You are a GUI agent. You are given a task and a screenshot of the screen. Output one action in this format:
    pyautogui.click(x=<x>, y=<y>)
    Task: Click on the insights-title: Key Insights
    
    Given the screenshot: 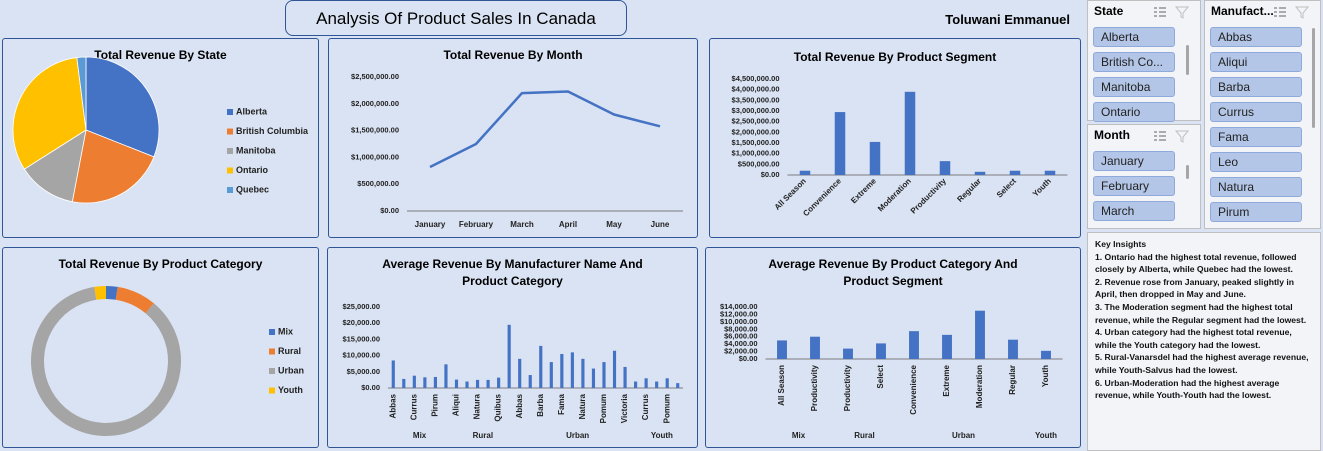 What is the action you would take?
    pyautogui.click(x=1121, y=244)
    